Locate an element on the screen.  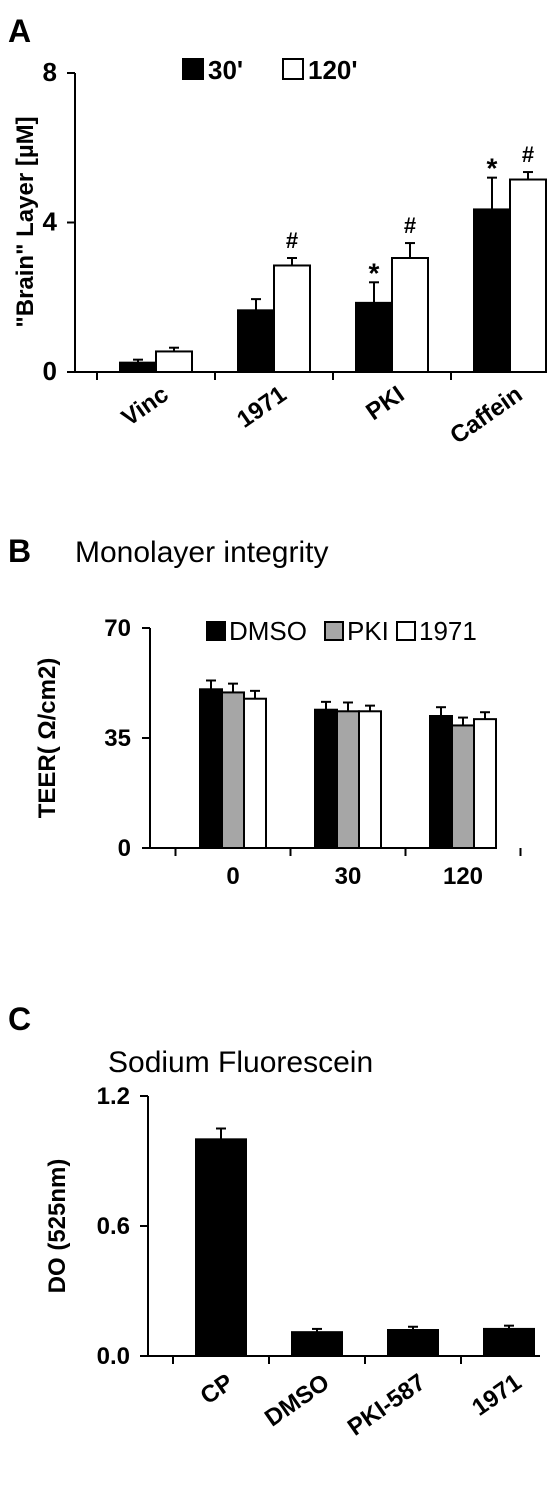
bar-30-Caffein is located at coordinates (492, 290).